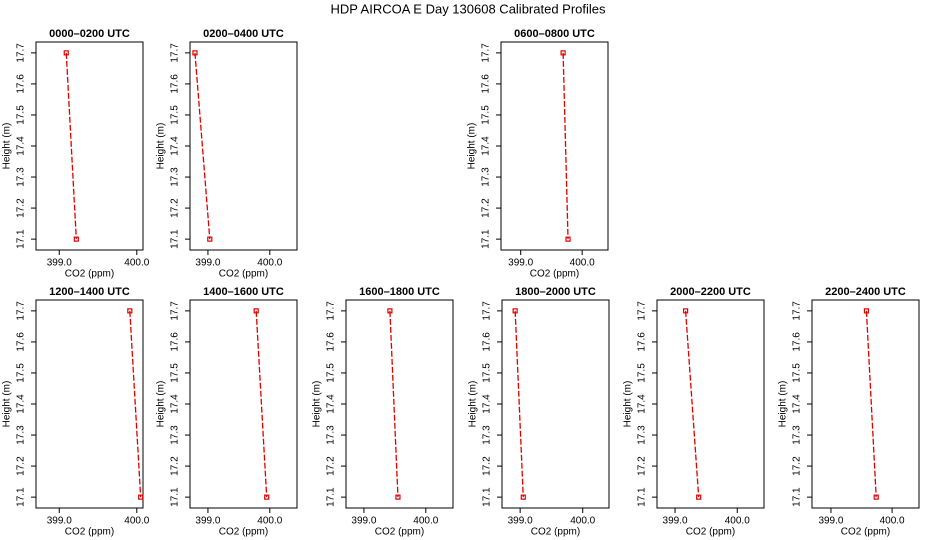 Image resolution: width=936 pixels, height=540 pixels. Describe the element at coordinates (243, 292) in the screenshot. I see `panel-title: 1400–1600 UTC` at that location.